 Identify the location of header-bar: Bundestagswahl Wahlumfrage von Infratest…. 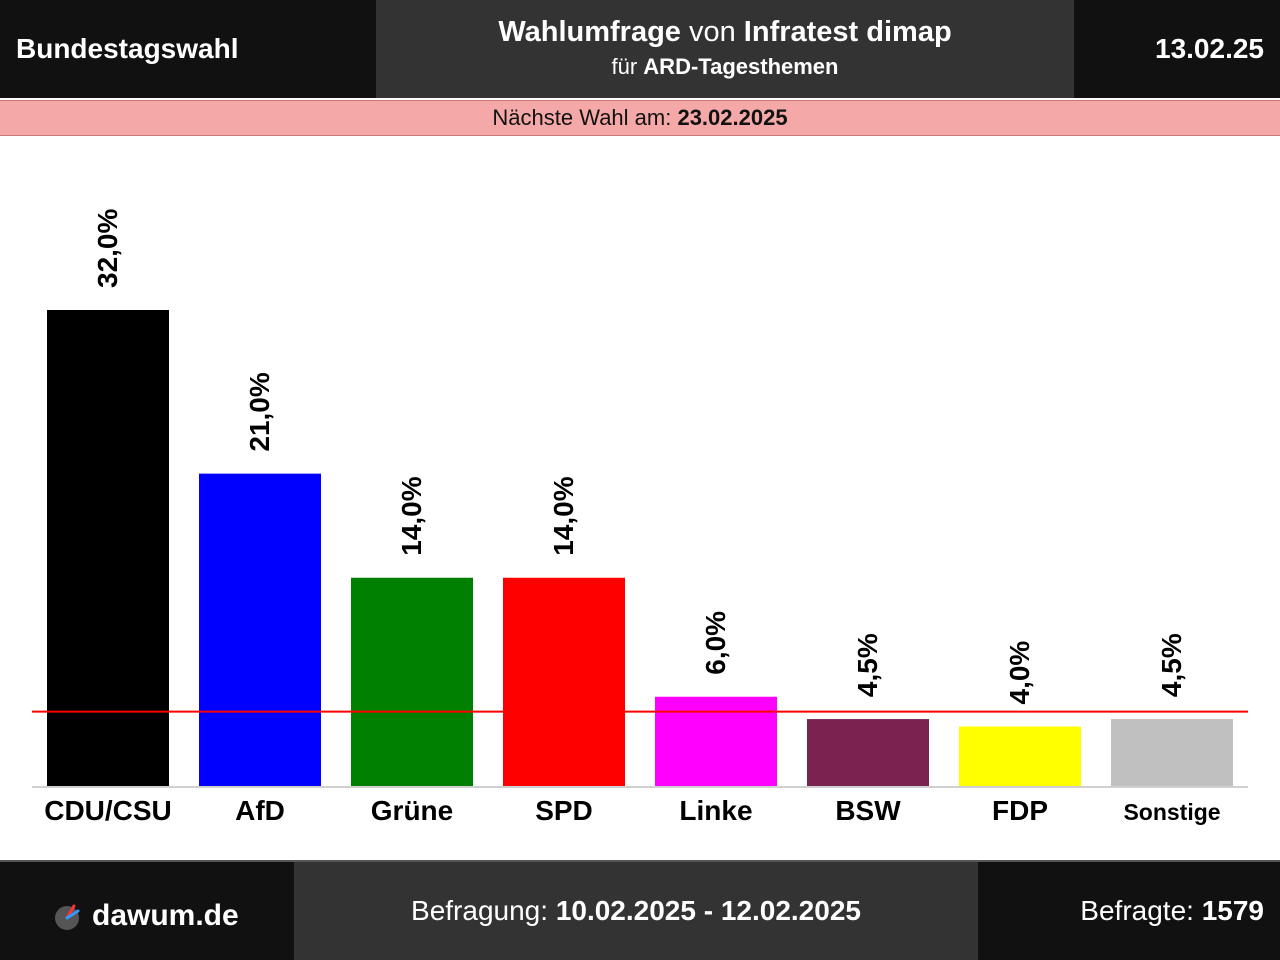
(640, 49).